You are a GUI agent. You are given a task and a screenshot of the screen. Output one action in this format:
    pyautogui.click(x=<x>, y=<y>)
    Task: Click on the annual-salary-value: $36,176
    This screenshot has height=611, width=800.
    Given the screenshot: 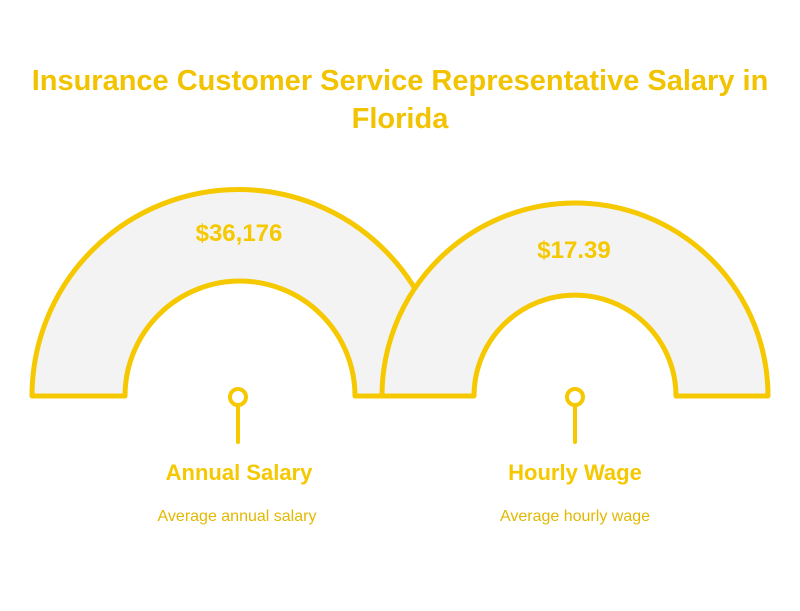 What is the action you would take?
    pyautogui.click(x=239, y=233)
    